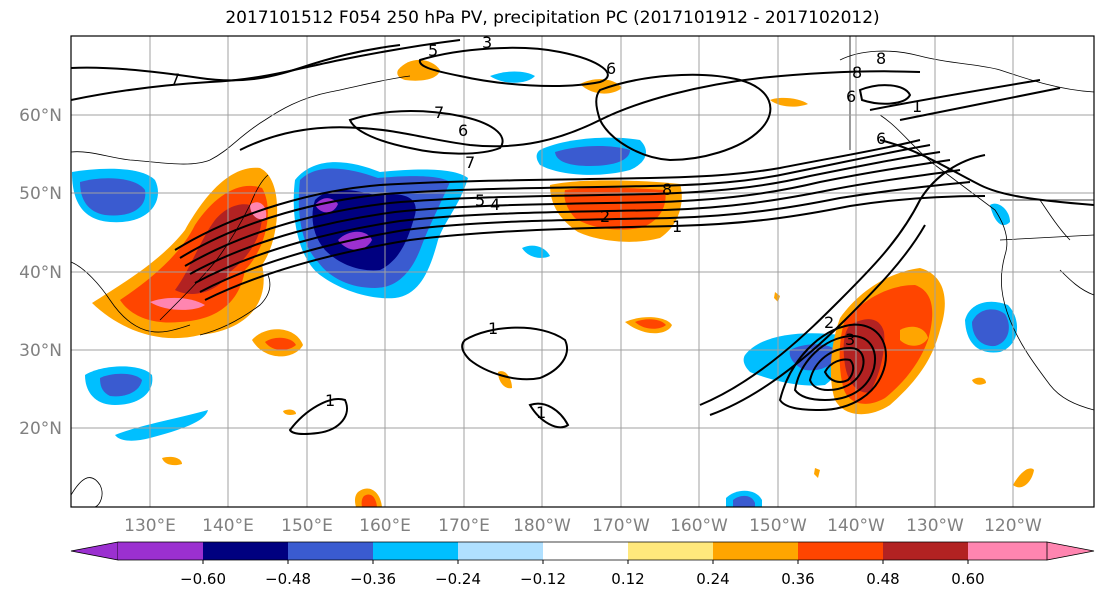 The image size is (1105, 601). Describe the element at coordinates (1013, 526) in the screenshot. I see `lon-label: 120°W` at that location.